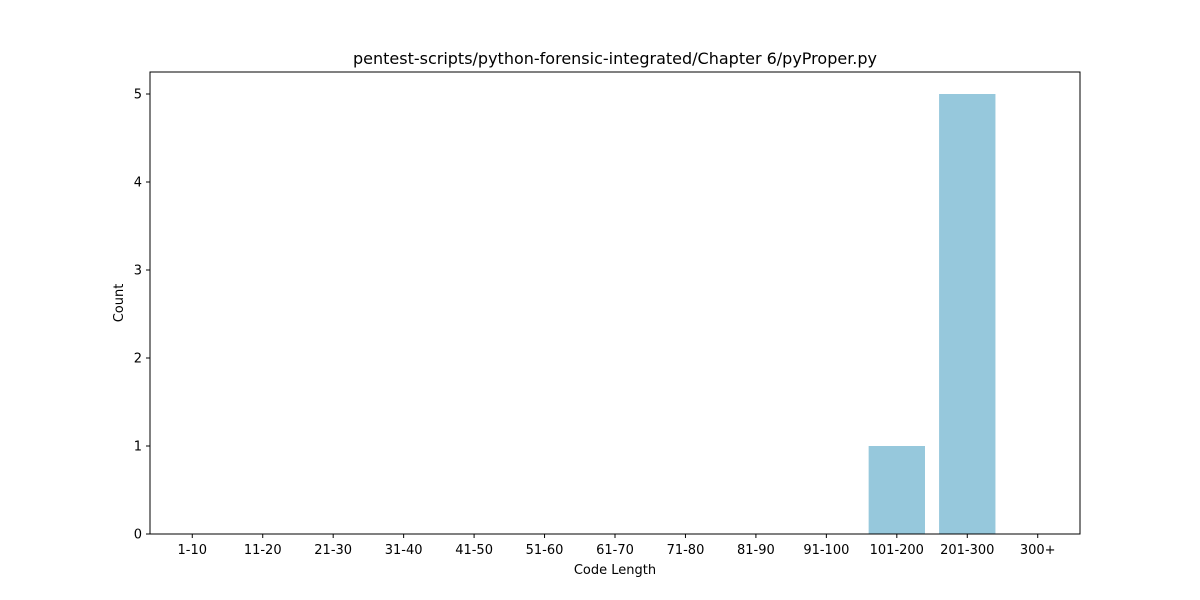 This screenshot has width=1200, height=600. I want to click on x-tick-label: 201-300, so click(967, 550).